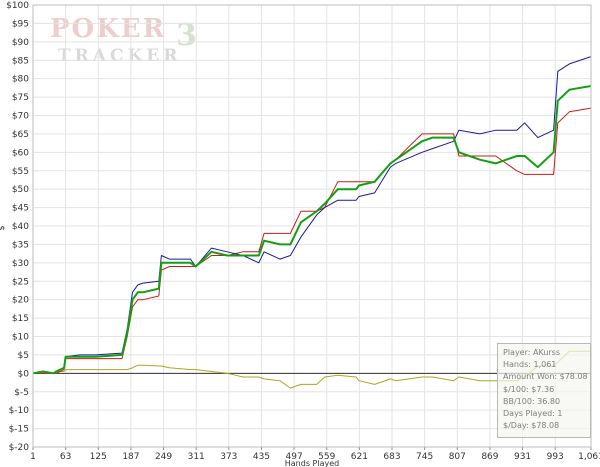  Describe the element at coordinates (20, 190) in the screenshot. I see `y-tick-label: $50` at that location.